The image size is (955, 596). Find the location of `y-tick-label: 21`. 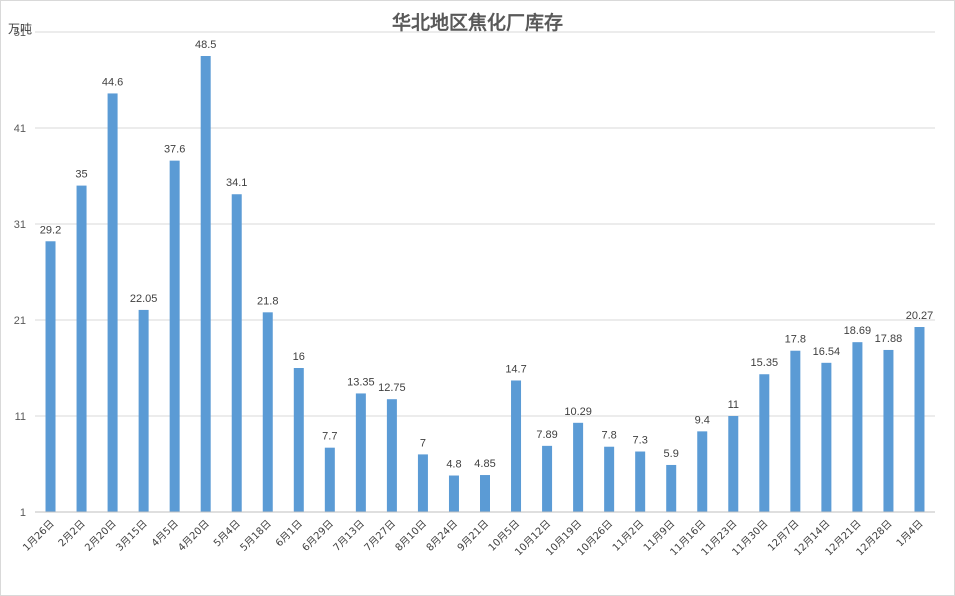

y-tick-label: 21 is located at coordinates (20, 321).